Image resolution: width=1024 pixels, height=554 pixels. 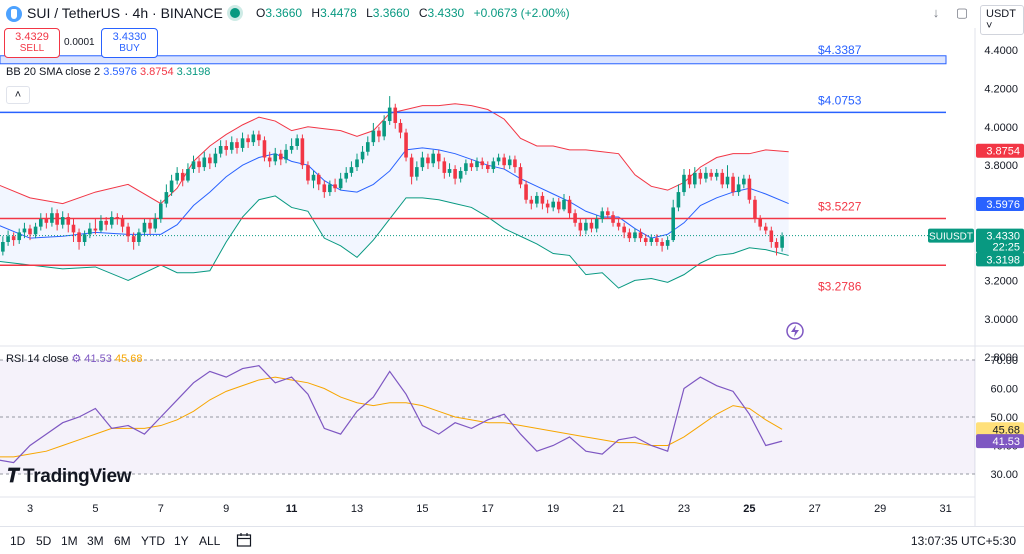 What do you see at coordinates (1006, 248) in the screenshot?
I see `last-price-tag-text: 22:25` at bounding box center [1006, 248].